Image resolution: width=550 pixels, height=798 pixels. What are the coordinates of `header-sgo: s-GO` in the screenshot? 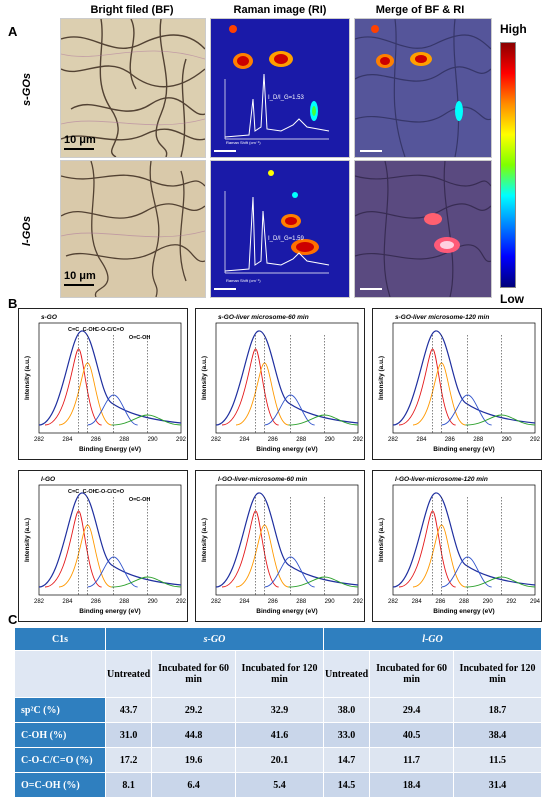 It's located at (214, 639).